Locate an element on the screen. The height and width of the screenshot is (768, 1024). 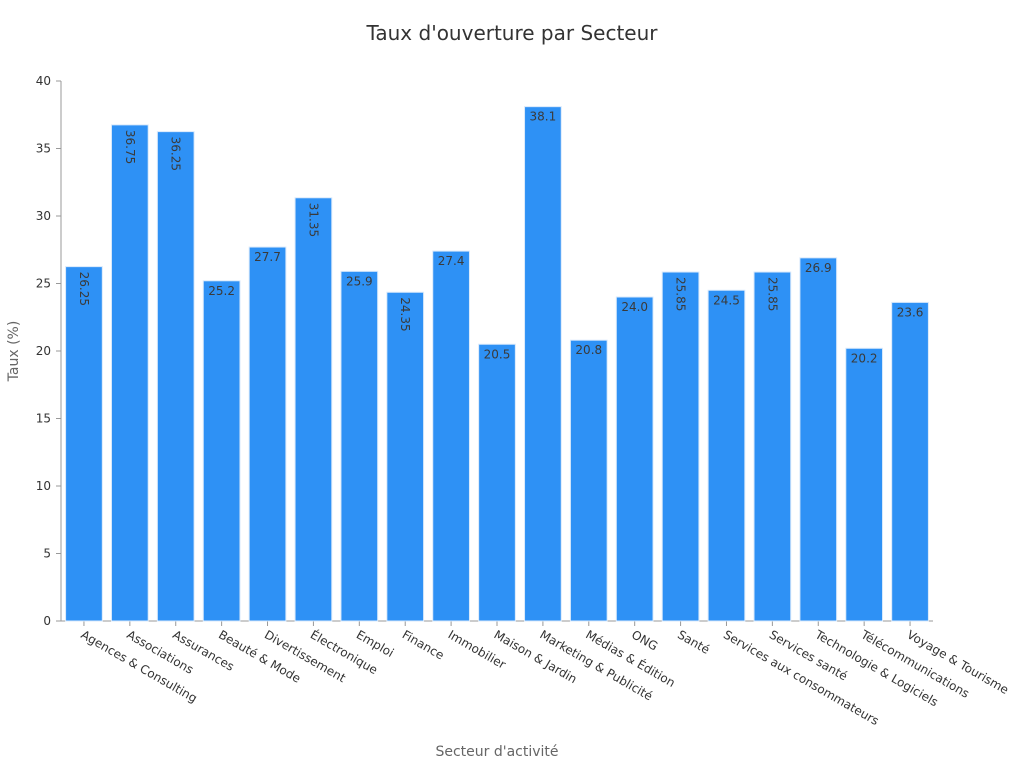
data-label: 25.9 is located at coordinates (359, 281).